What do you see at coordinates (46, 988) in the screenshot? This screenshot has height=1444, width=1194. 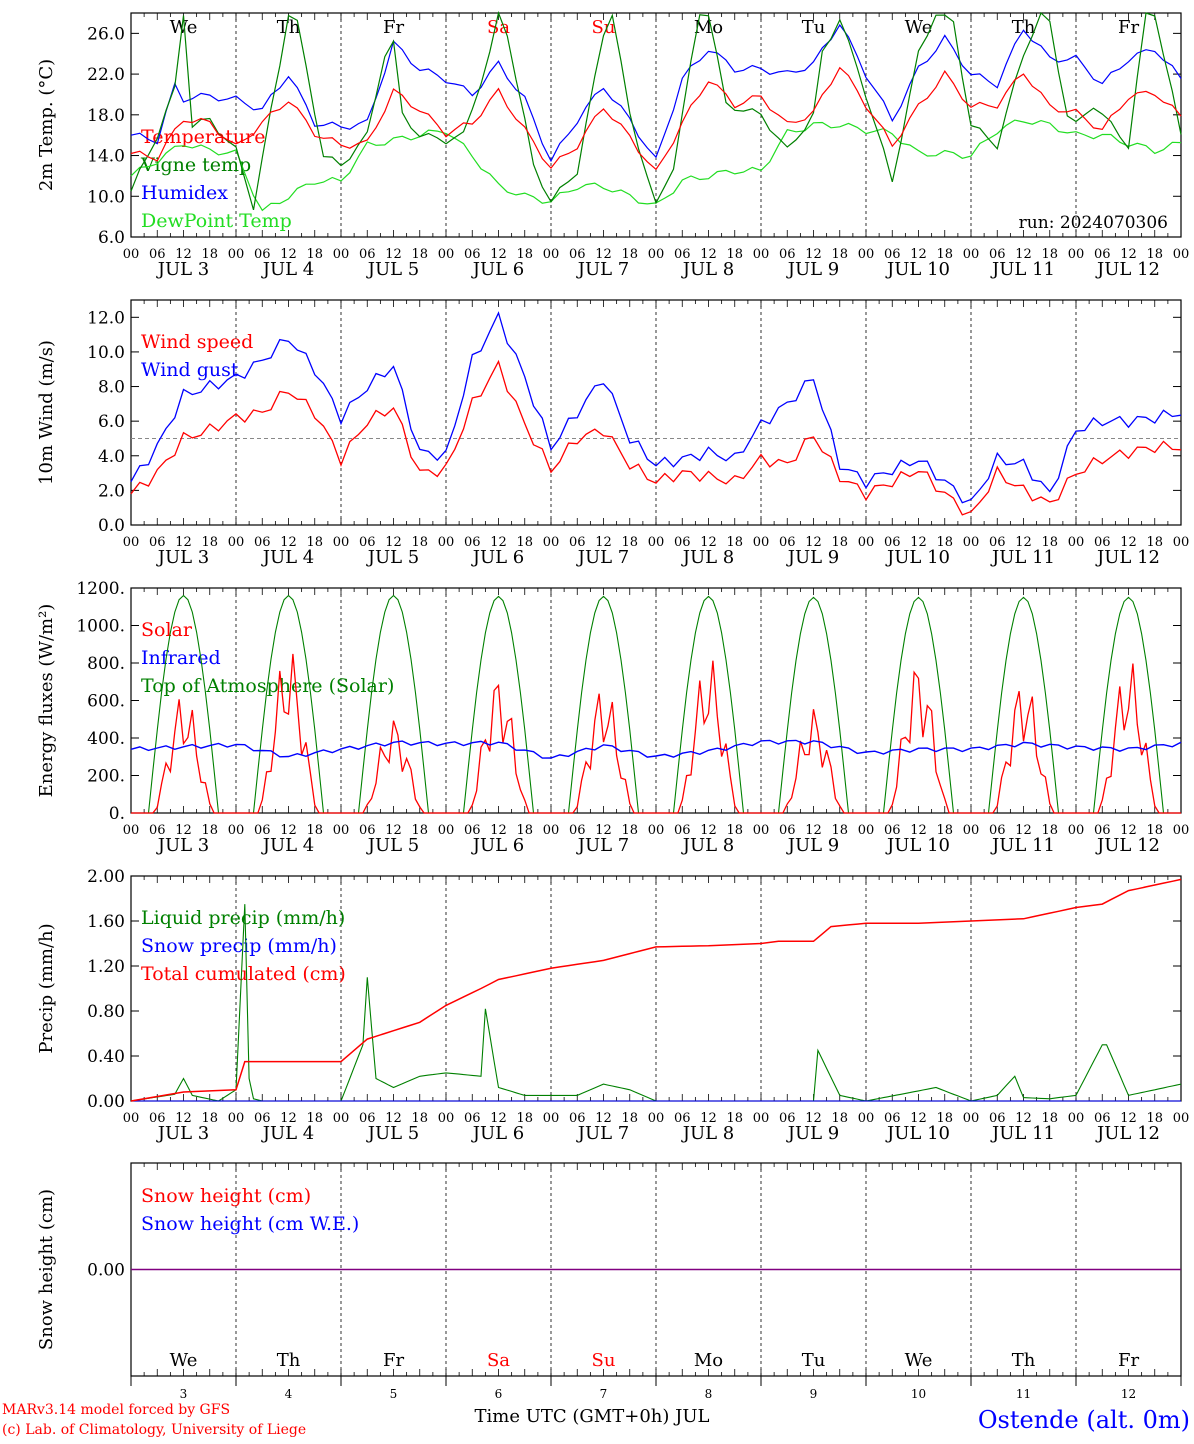 I see `y-axis-label: Precip (mm/h)` at bounding box center [46, 988].